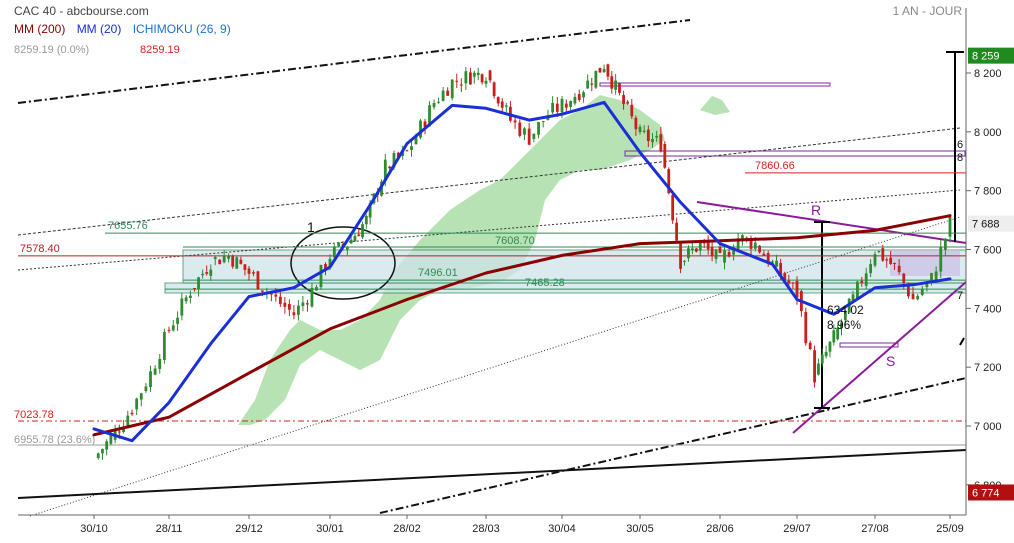  Describe the element at coordinates (831, 222) in the screenshot. I see `triangle-resistance` at that location.